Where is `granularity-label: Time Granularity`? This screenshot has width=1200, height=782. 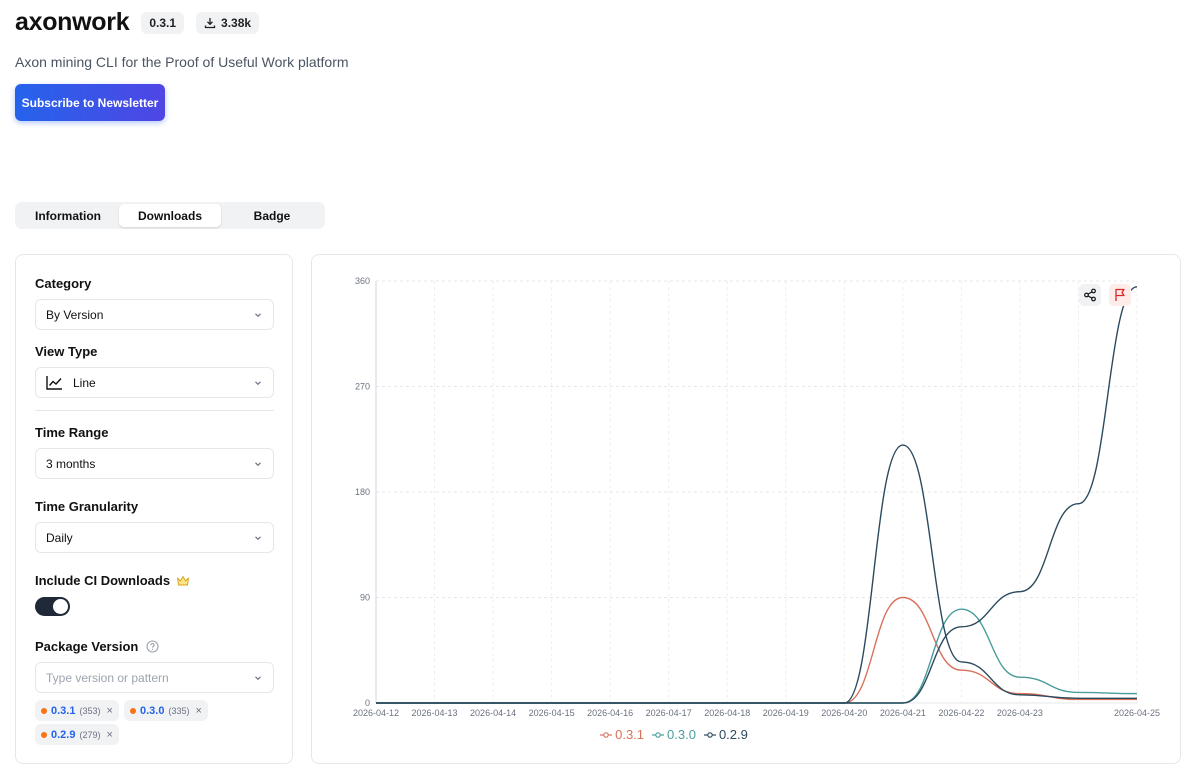
granularity-label: Time Granularity is located at coordinates (87, 506).